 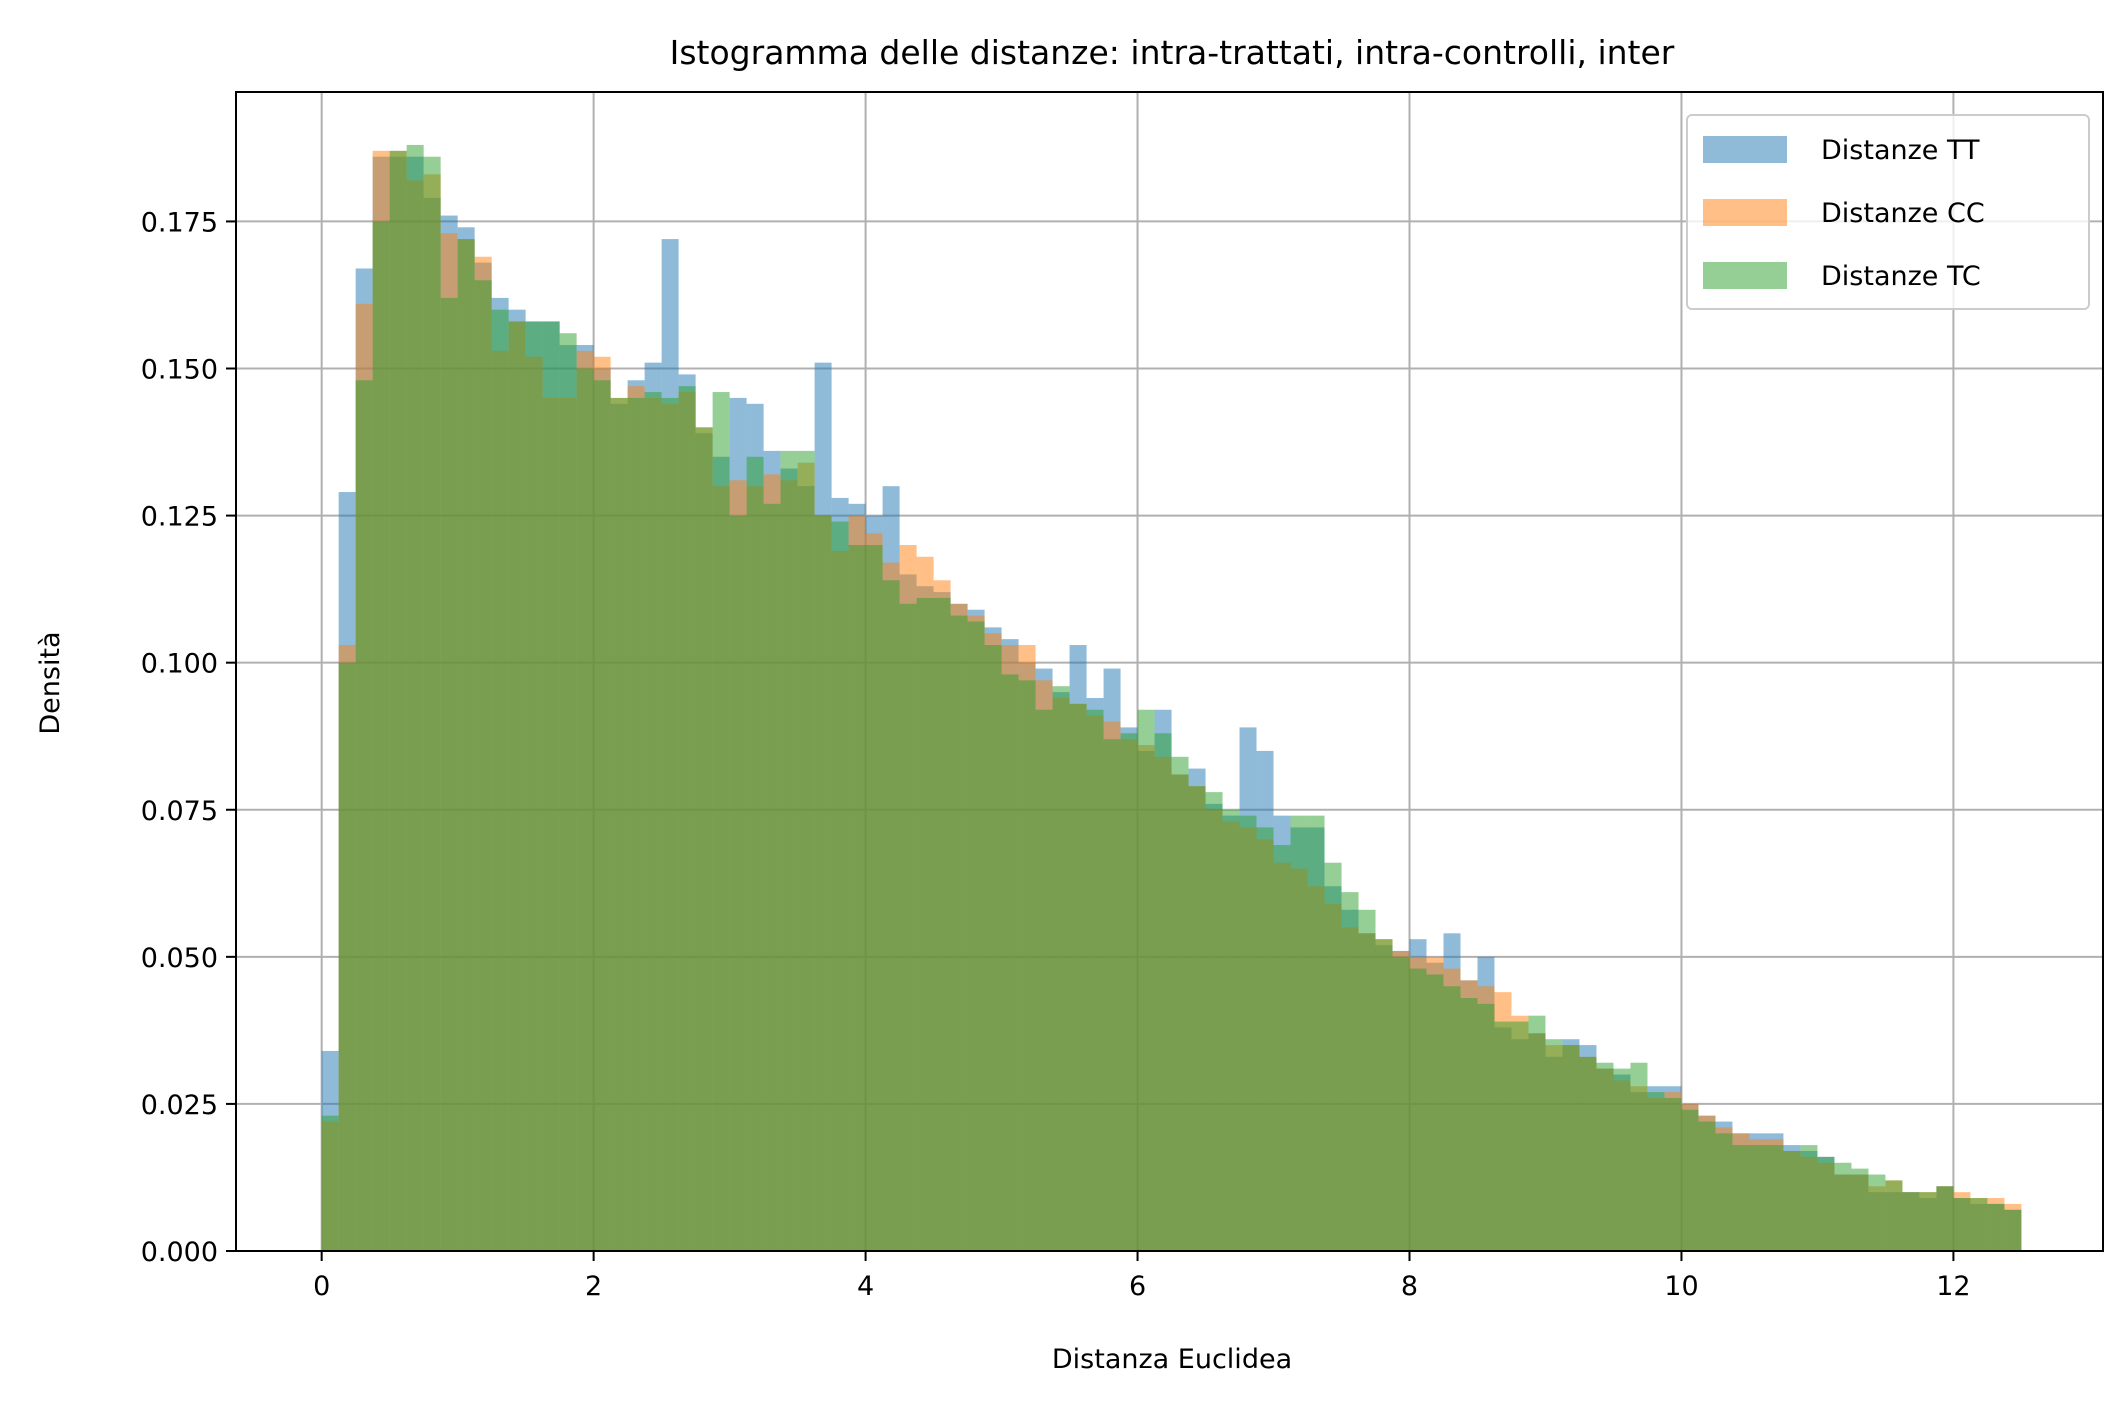 I want to click on x-tick-label: 4, so click(x=865, y=1286).